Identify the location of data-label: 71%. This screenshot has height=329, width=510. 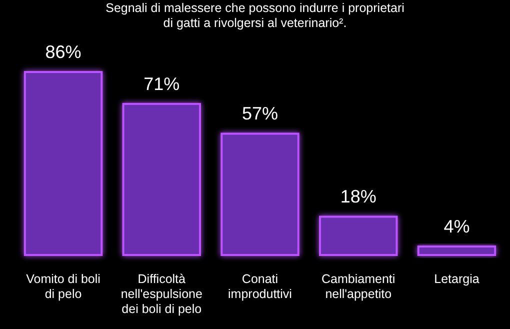
(162, 84).